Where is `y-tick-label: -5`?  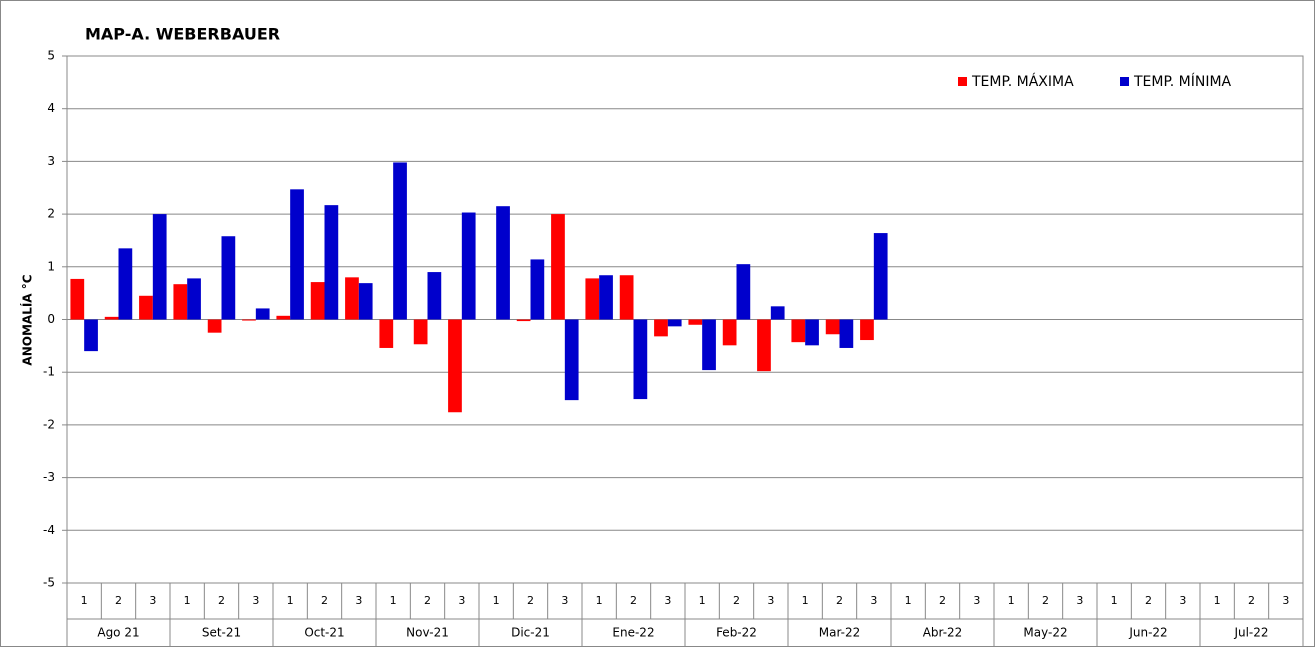
y-tick-label: -5 is located at coordinates (49, 583).